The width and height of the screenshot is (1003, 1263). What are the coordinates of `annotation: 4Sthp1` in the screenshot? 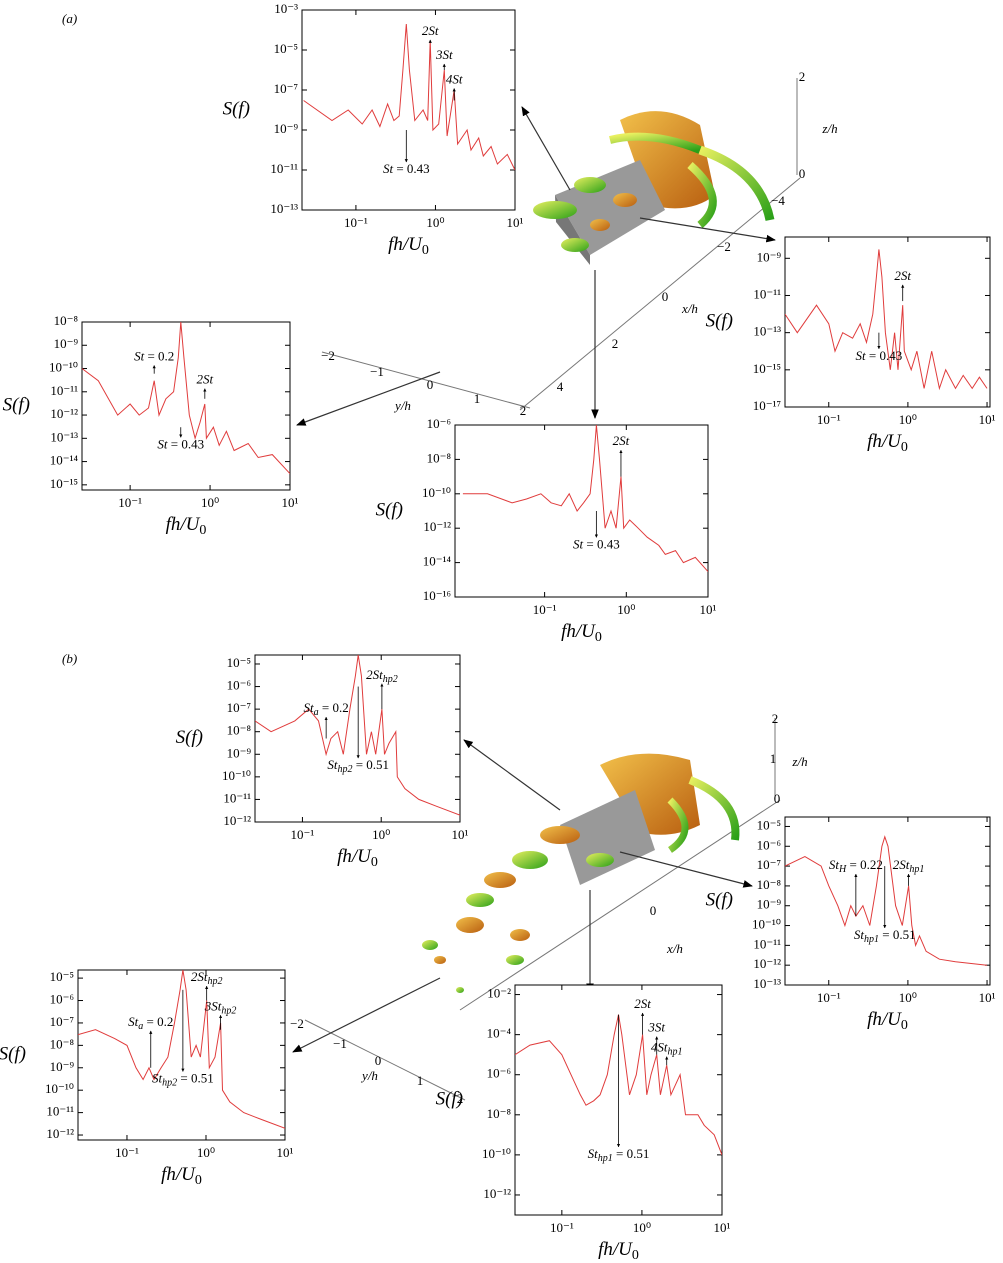 It's located at (667, 1049).